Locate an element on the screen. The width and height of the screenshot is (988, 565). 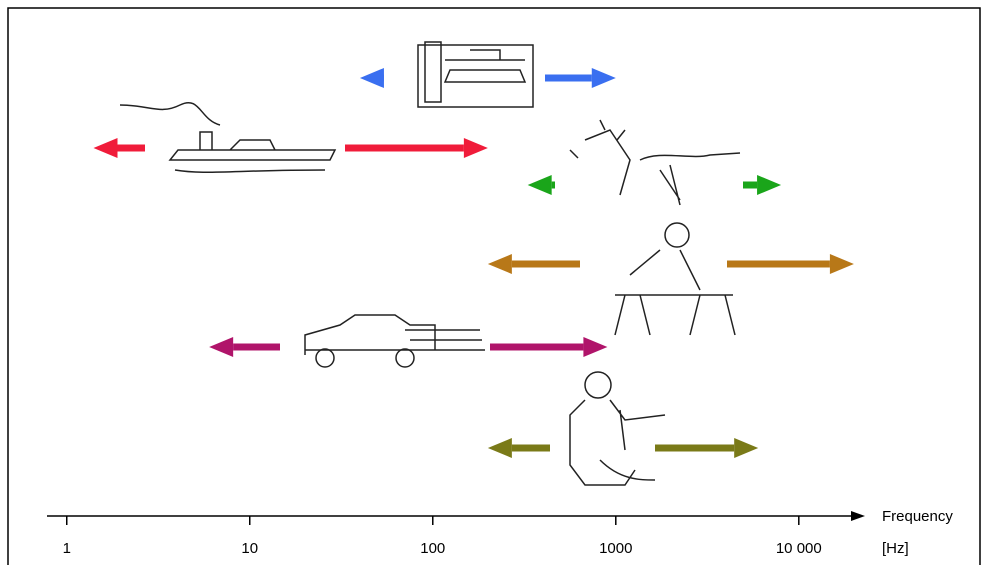
violinist-icon is located at coordinates (617, 428).